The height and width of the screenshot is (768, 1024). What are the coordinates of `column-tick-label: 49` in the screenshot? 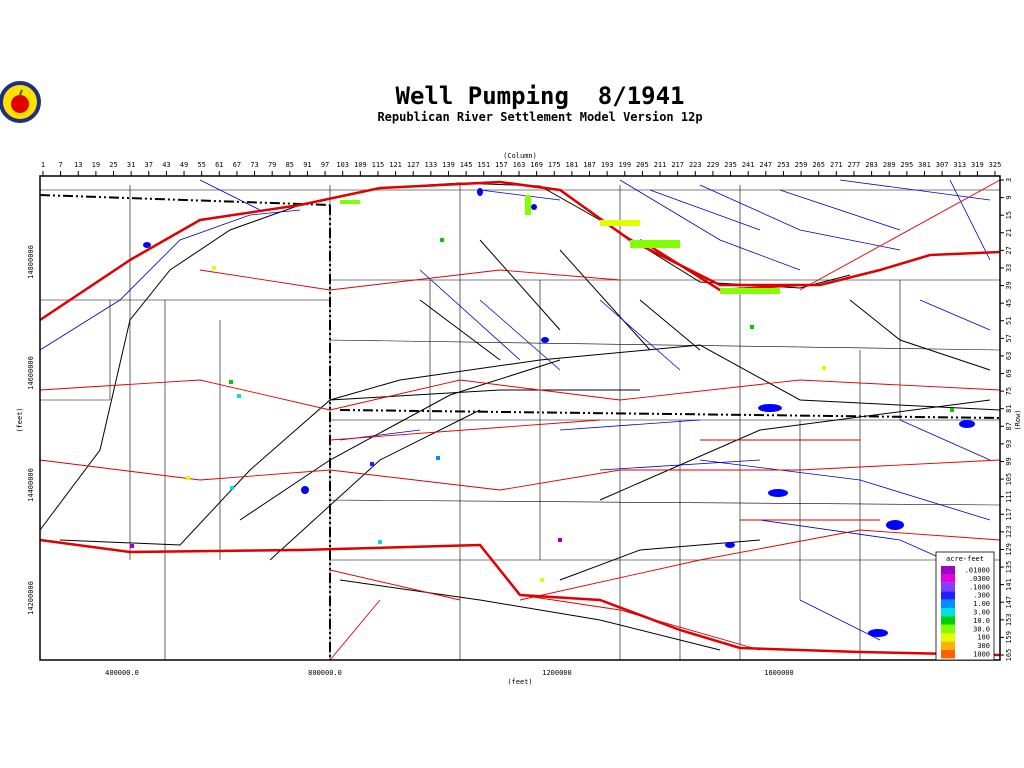 It's located at (184, 165).